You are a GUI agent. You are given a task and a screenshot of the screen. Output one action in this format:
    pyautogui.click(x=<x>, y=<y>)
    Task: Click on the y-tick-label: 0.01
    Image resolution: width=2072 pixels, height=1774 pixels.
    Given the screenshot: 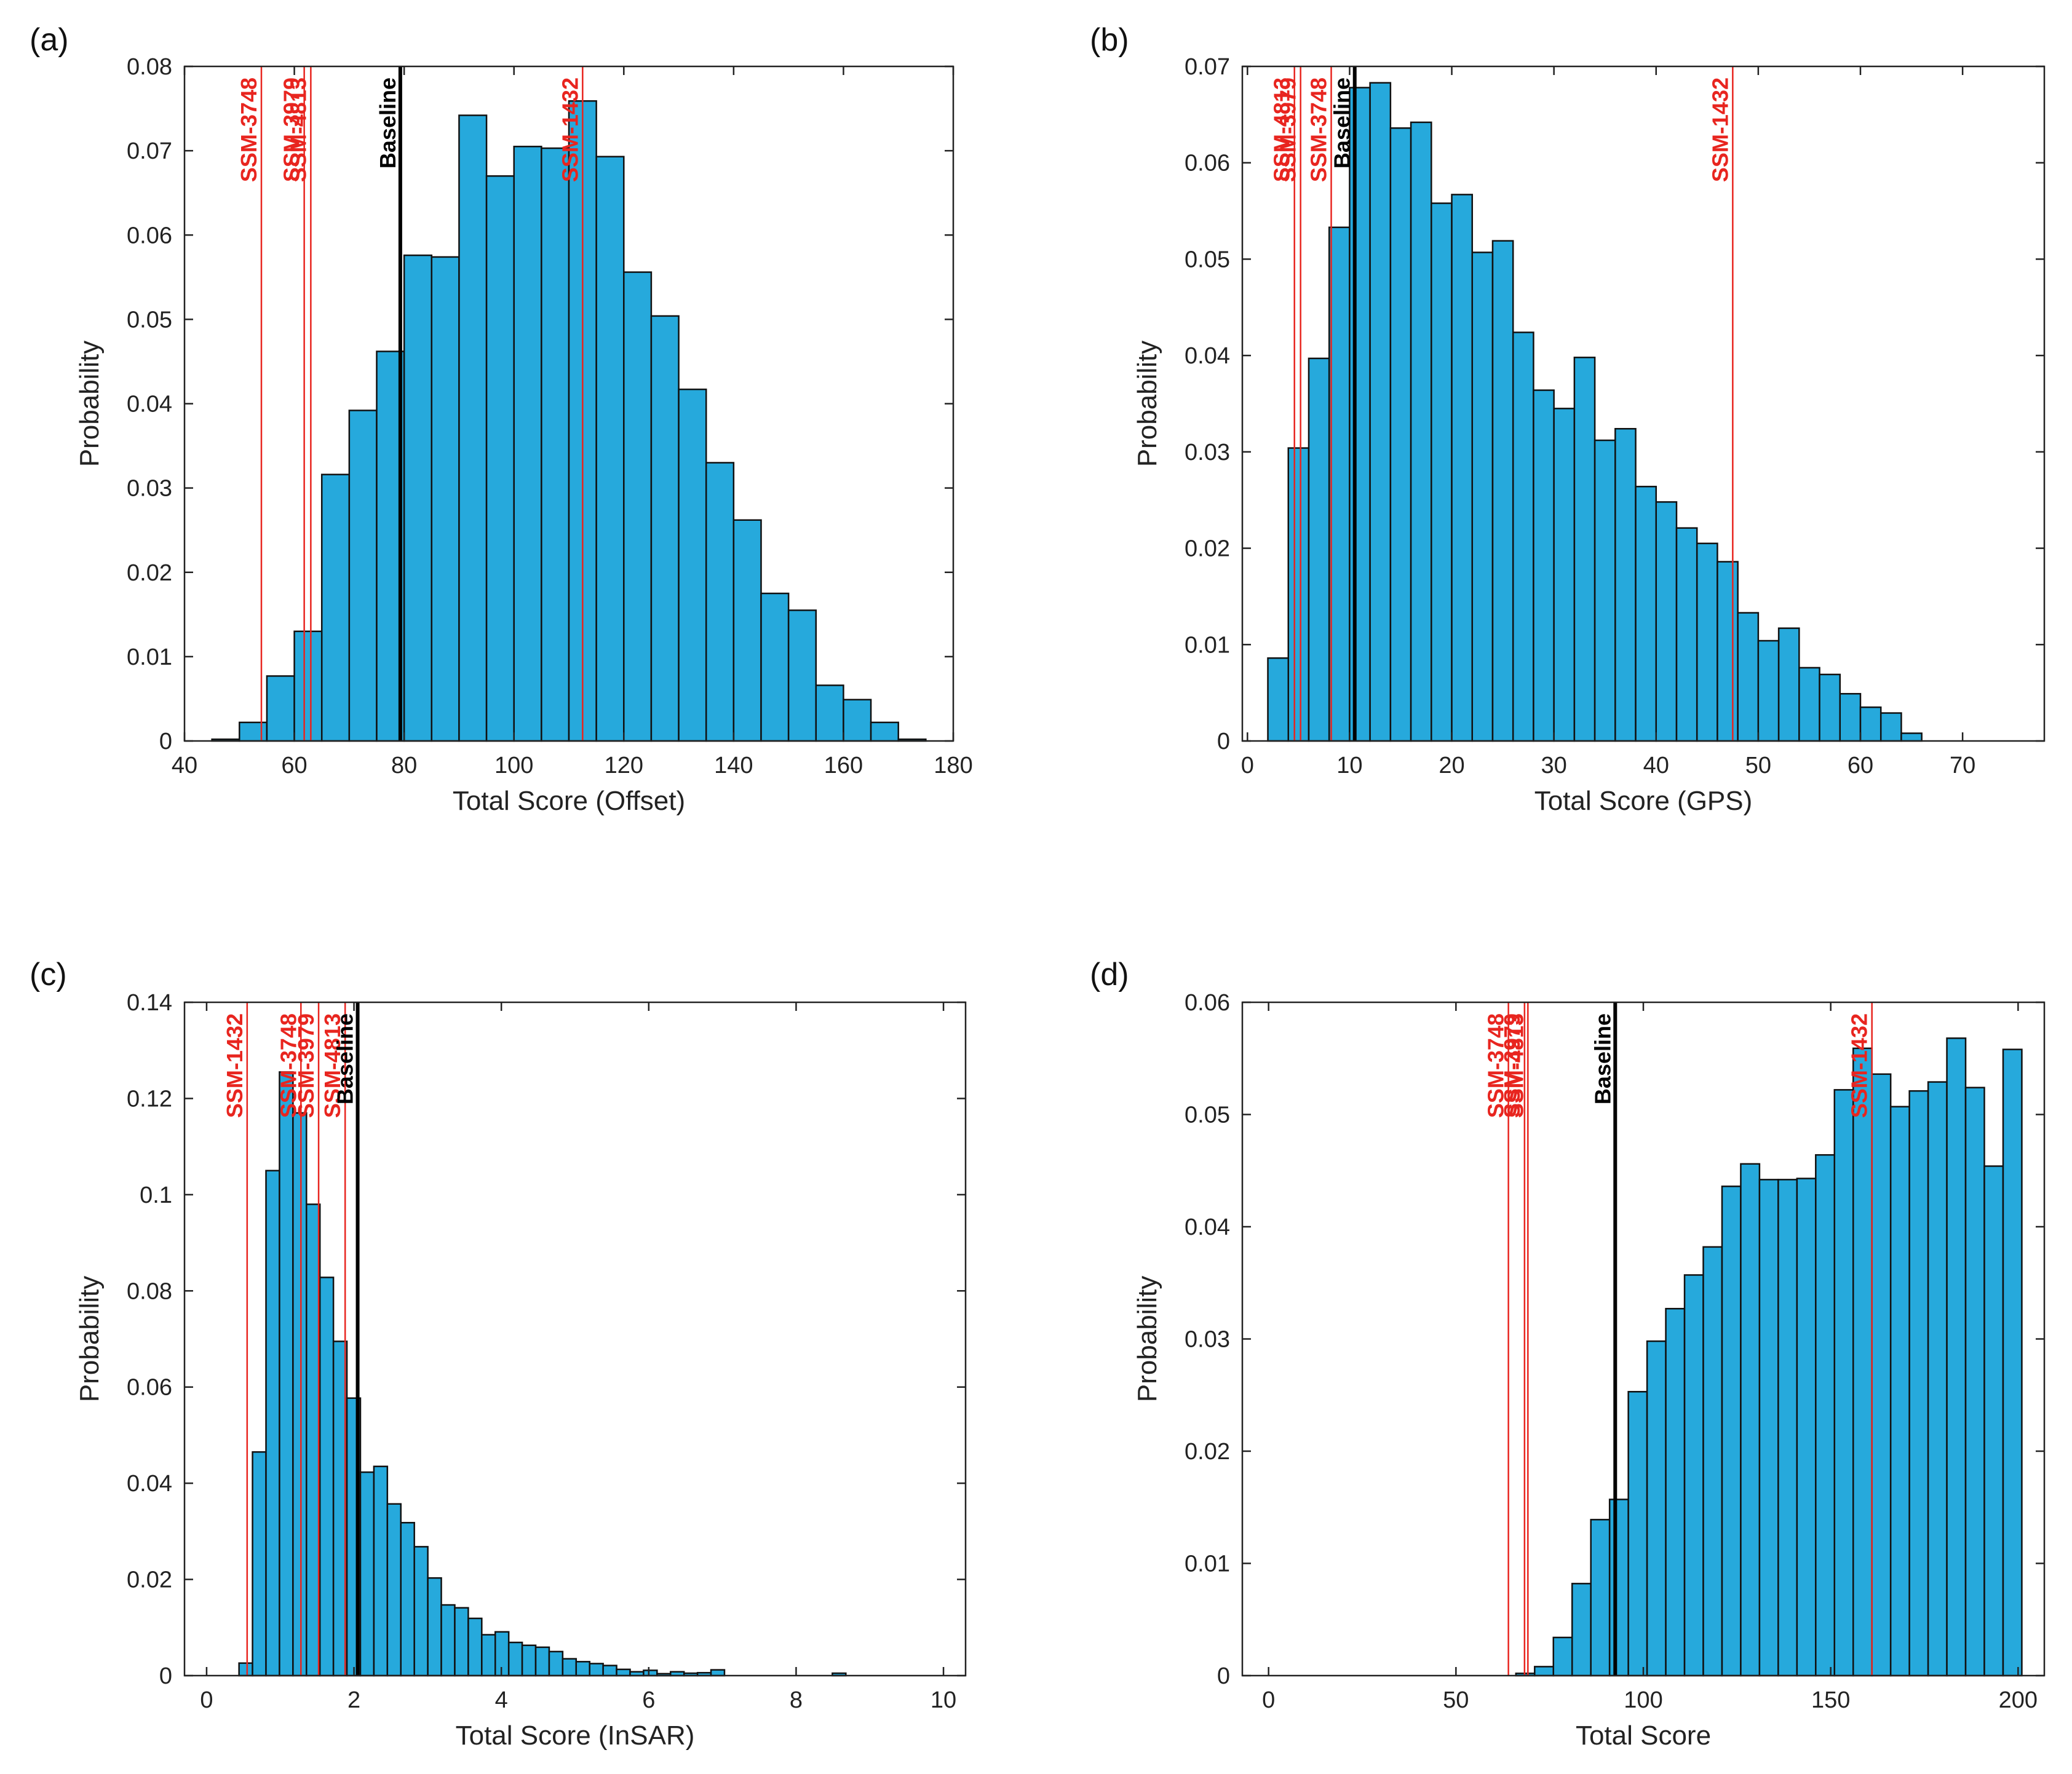 What is the action you would take?
    pyautogui.click(x=1207, y=1564)
    